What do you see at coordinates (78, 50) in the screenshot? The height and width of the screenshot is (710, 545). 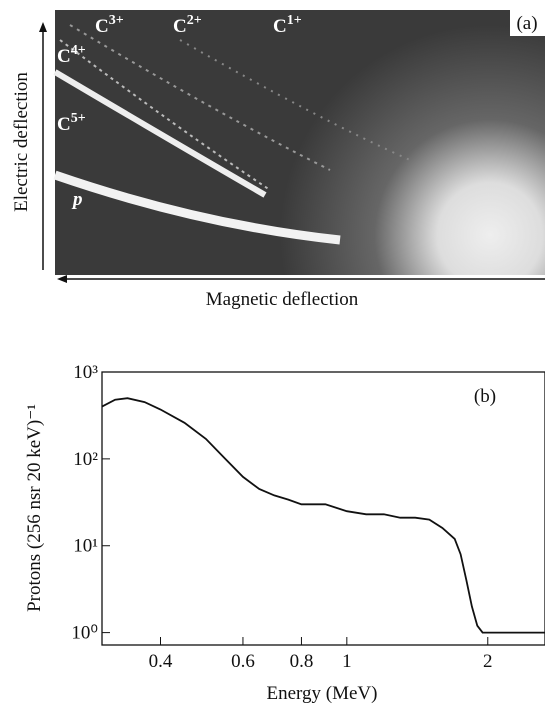 I see `charge: 4+` at bounding box center [78, 50].